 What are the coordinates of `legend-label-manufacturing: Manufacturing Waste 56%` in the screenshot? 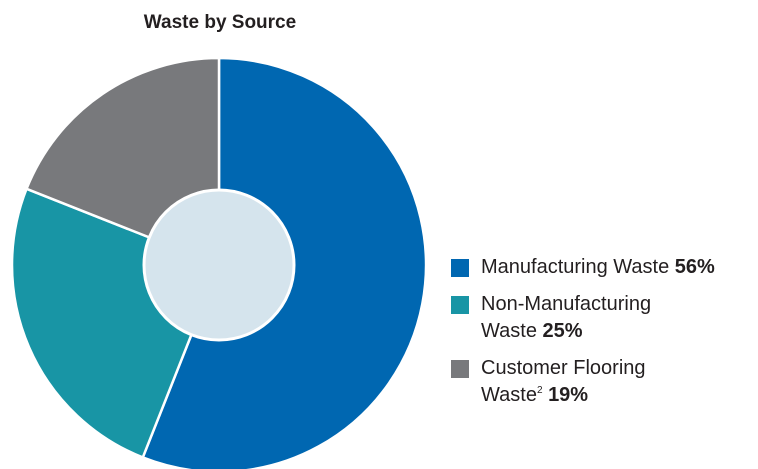 It's located at (598, 267).